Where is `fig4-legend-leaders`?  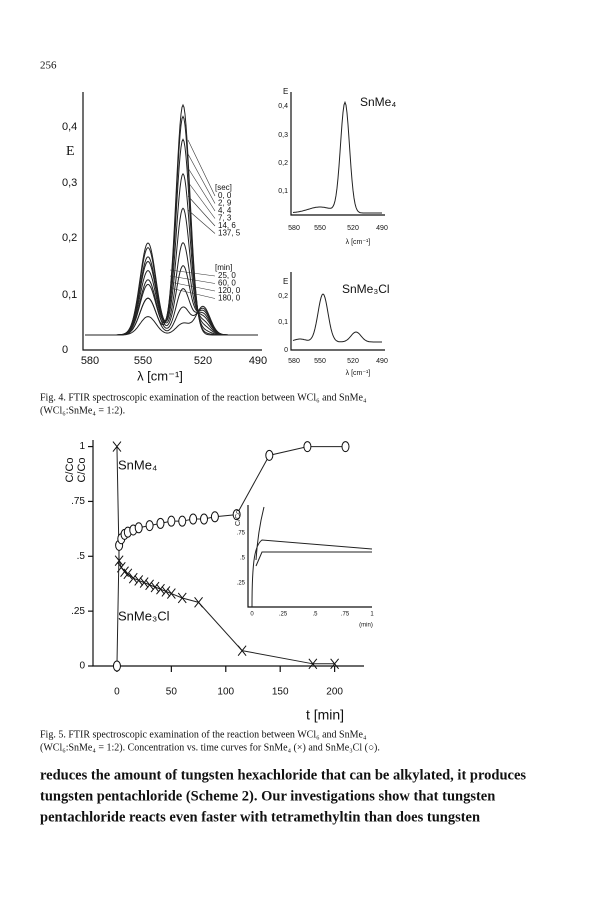
fig4-legend-leaders is located at coordinates (192, 219).